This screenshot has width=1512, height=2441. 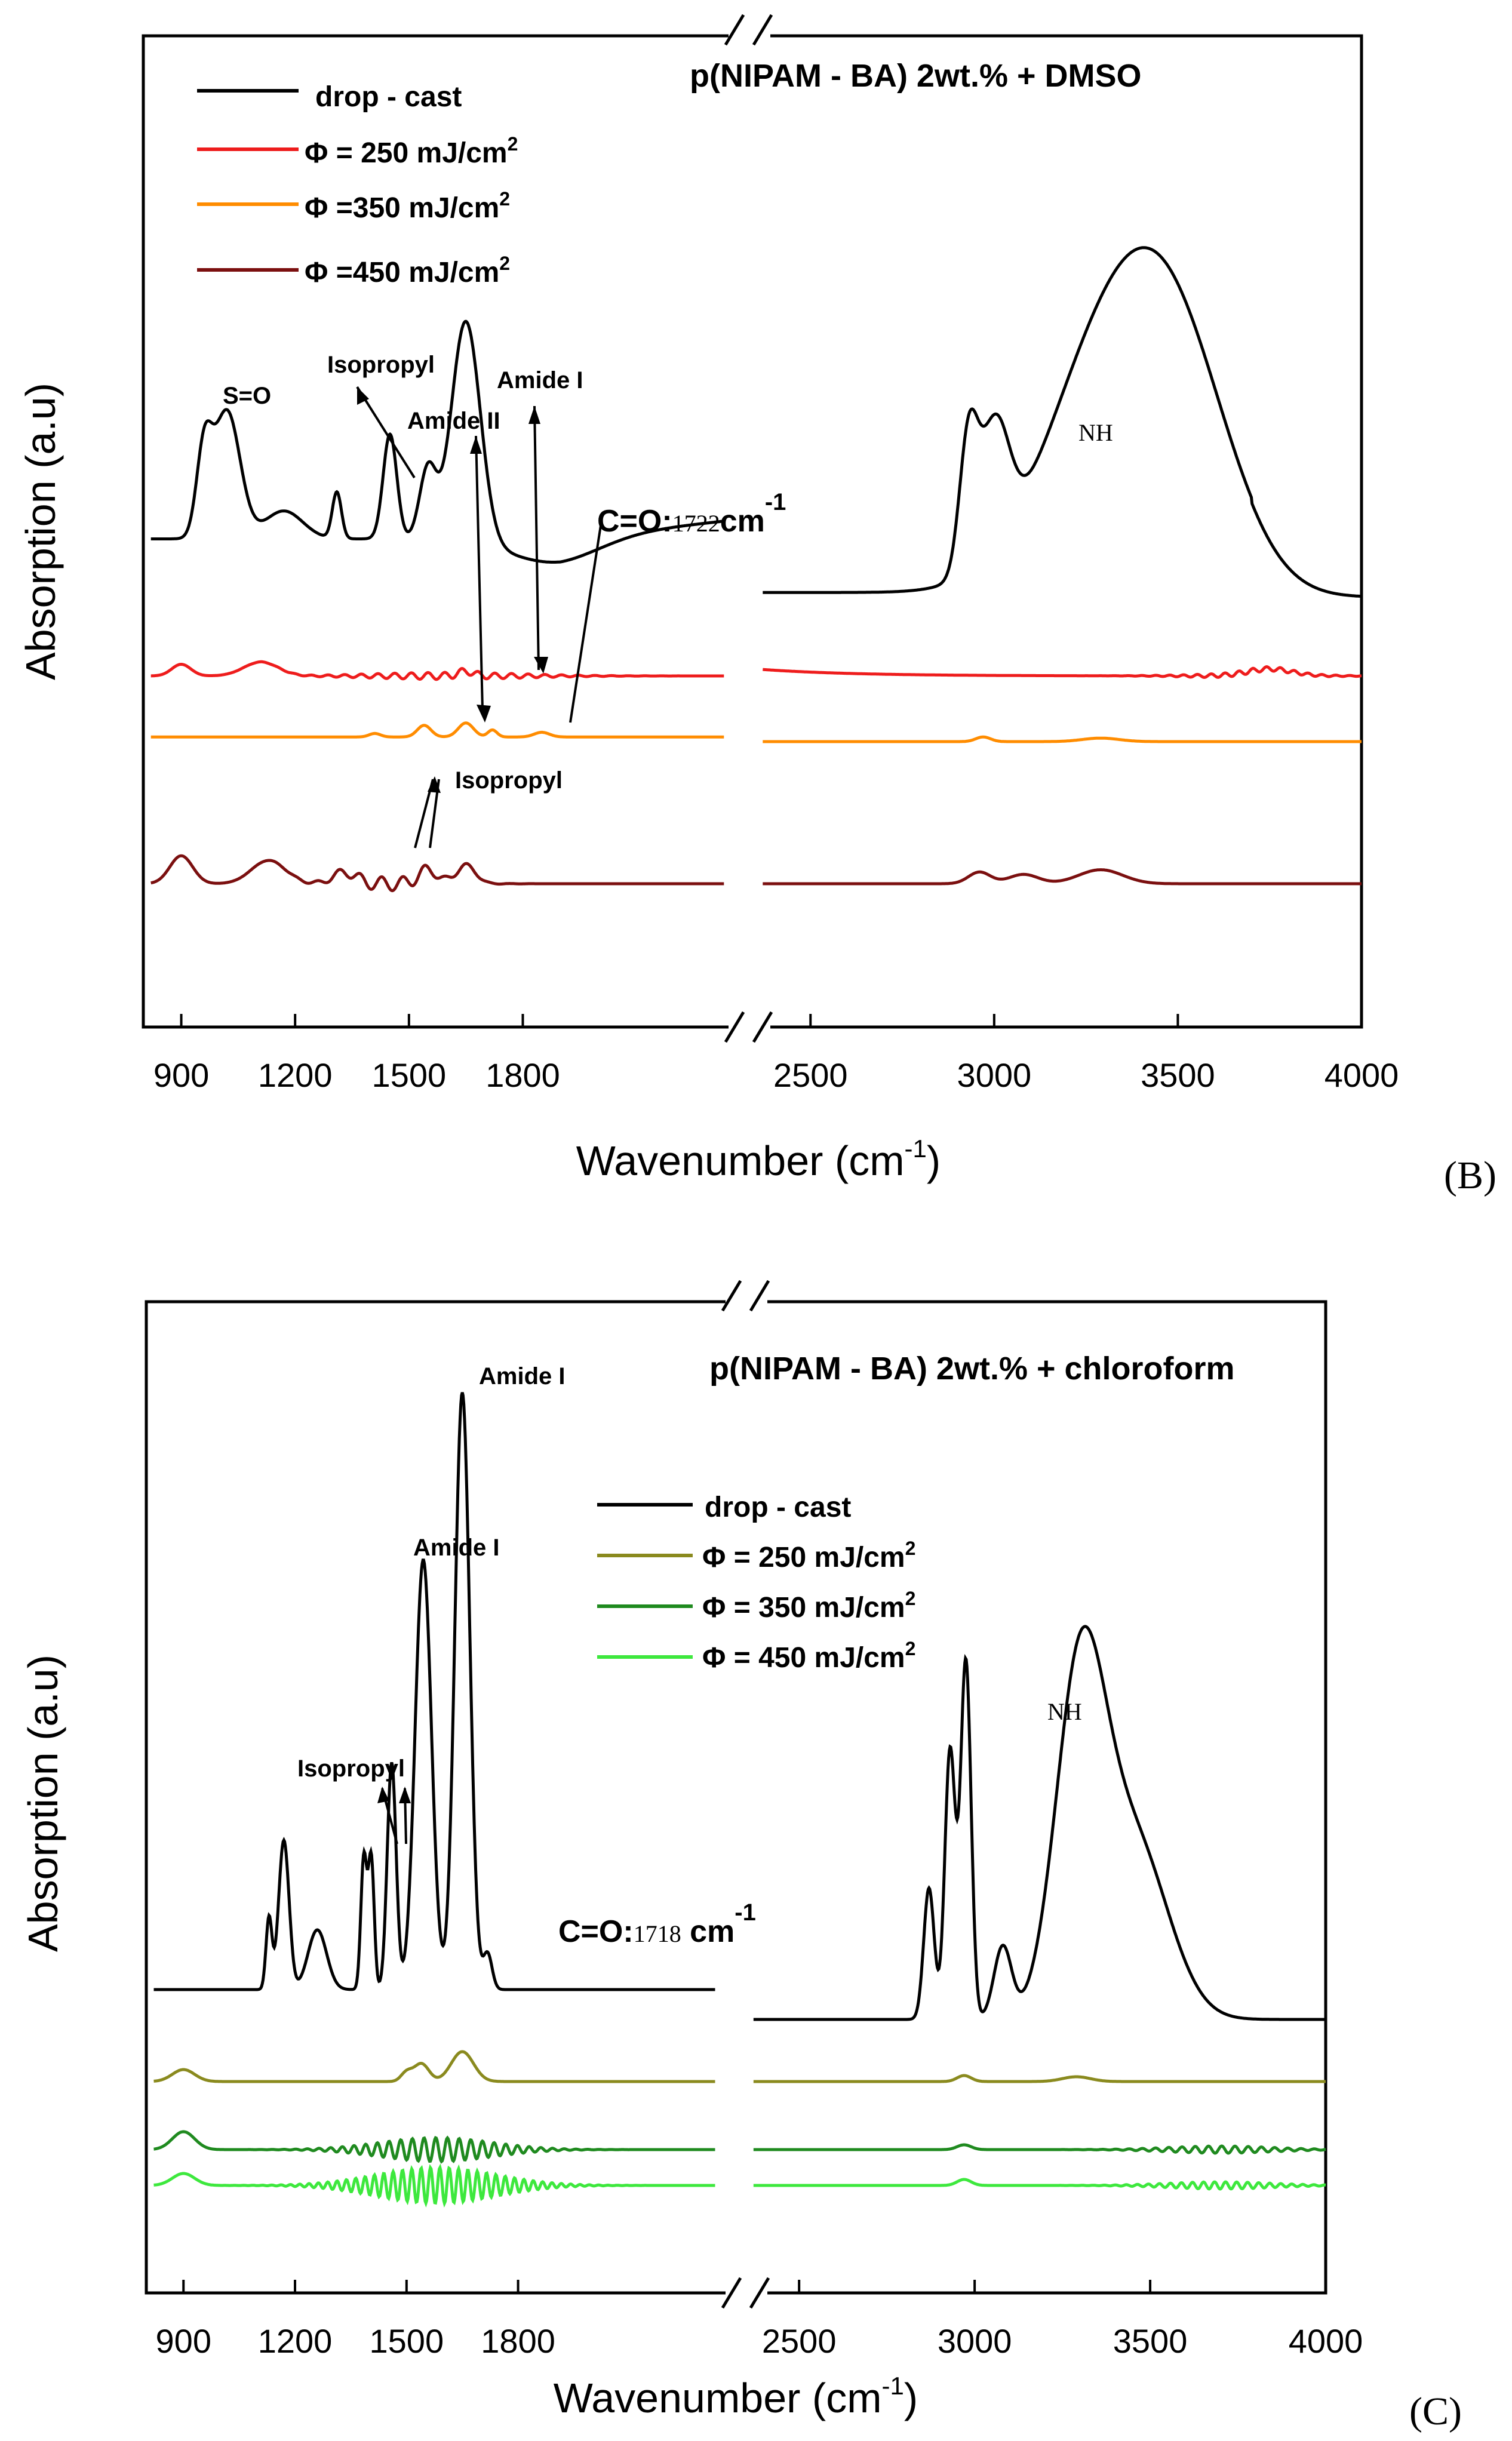 What do you see at coordinates (1435, 2411) in the screenshot?
I see `panel-label-c: (C)` at bounding box center [1435, 2411].